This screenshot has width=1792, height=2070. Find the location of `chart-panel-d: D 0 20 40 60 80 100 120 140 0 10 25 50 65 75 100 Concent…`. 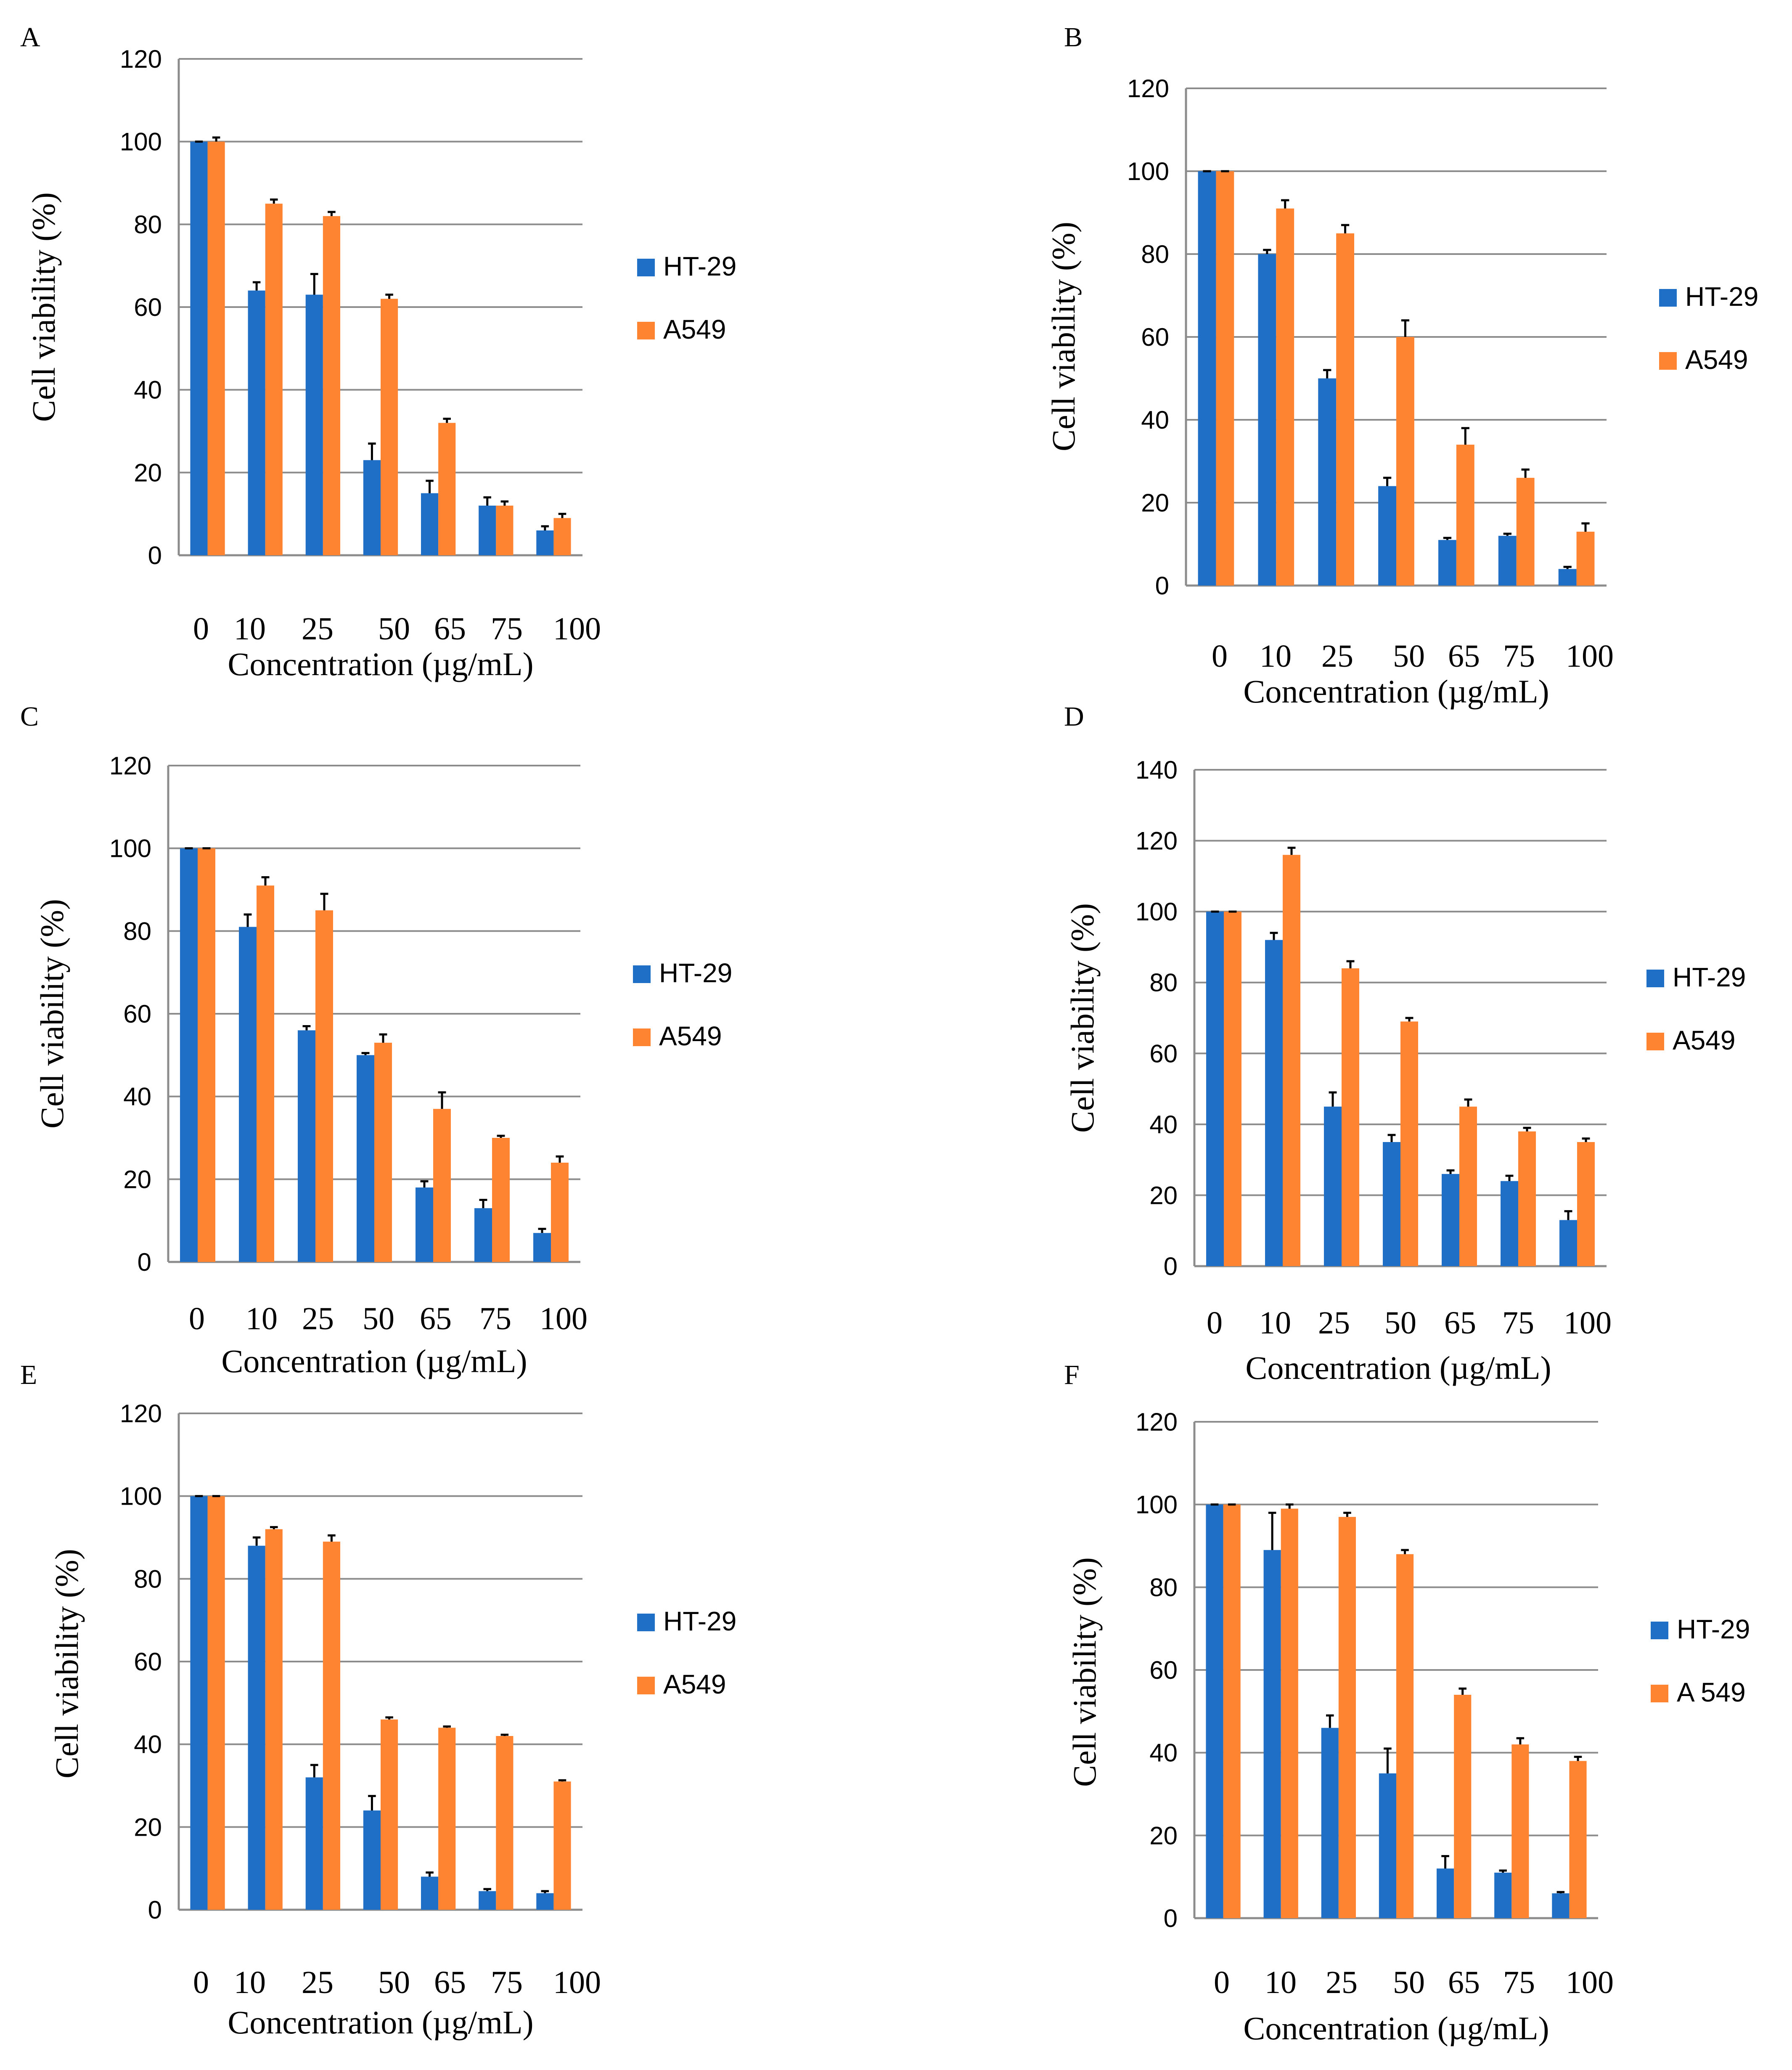

chart-panel-d: D 0 20 40 60 80 100 120 140 0 10 25 50 65 75 100 Concent… is located at coordinates (1405, 1043).